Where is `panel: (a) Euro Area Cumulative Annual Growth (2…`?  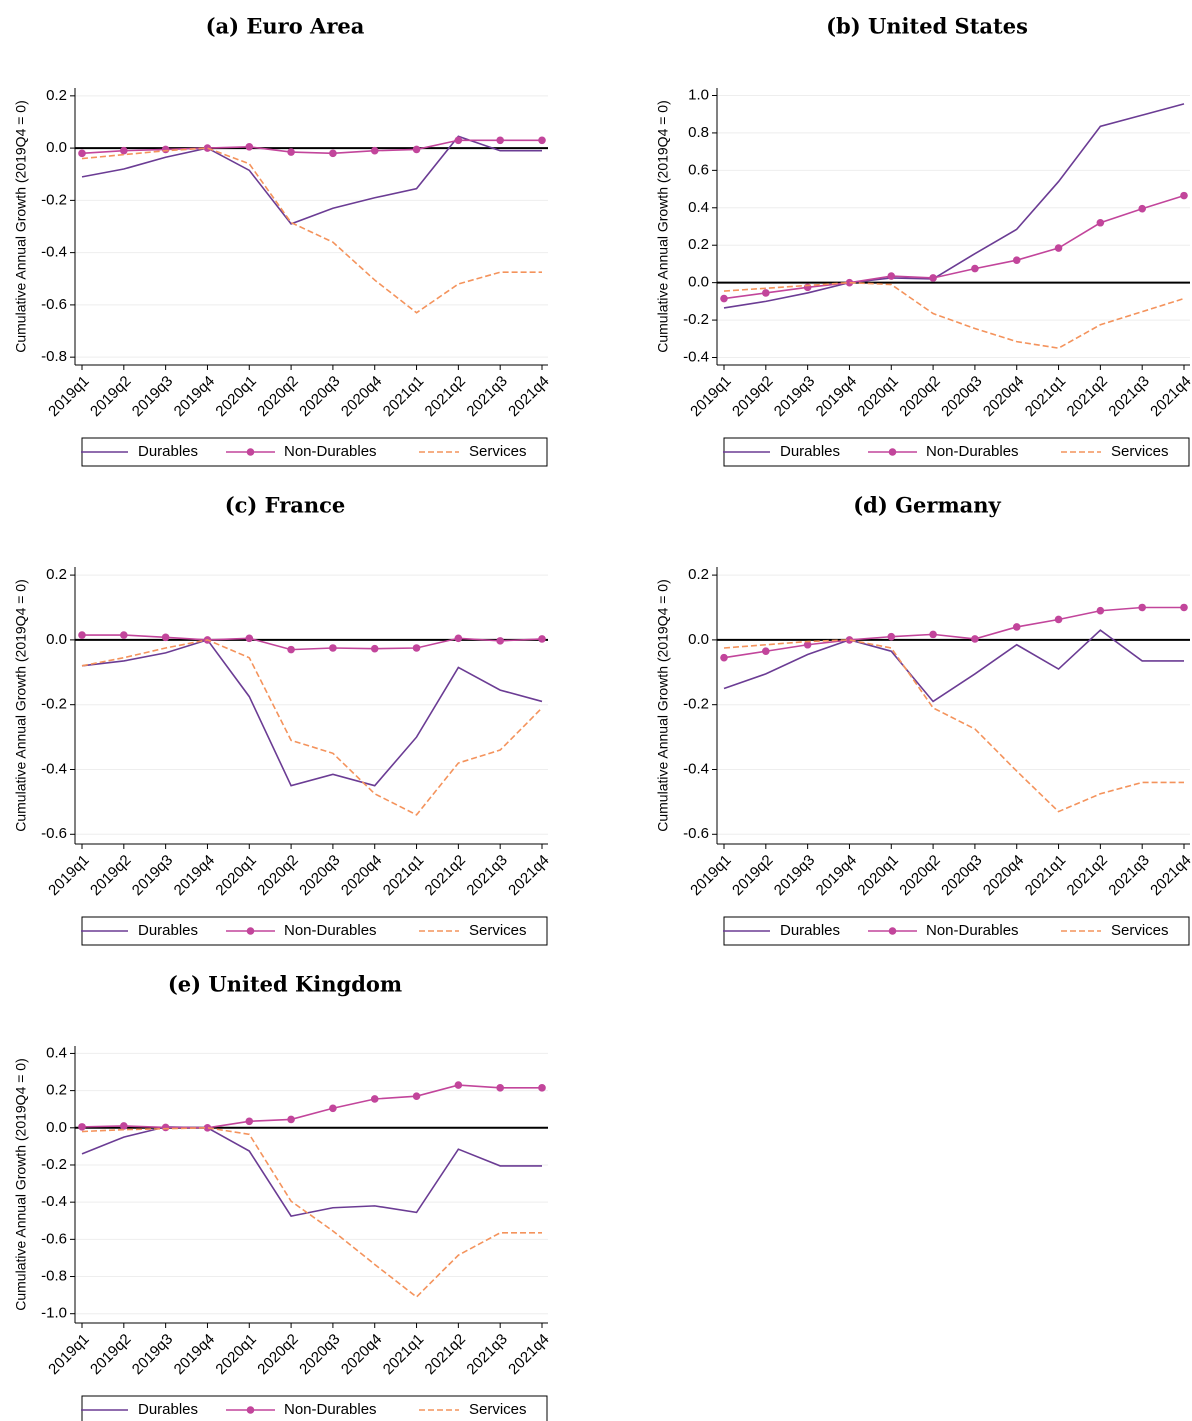 panel: (a) Euro Area Cumulative Annual Growth (2… is located at coordinates (283, 240).